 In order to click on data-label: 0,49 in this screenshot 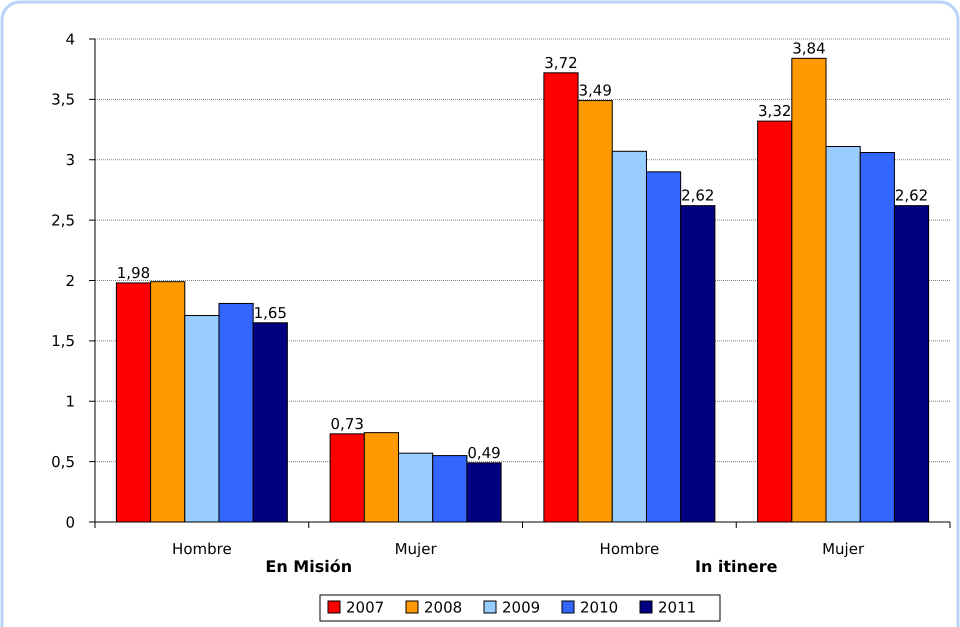, I will do `click(484, 453)`.